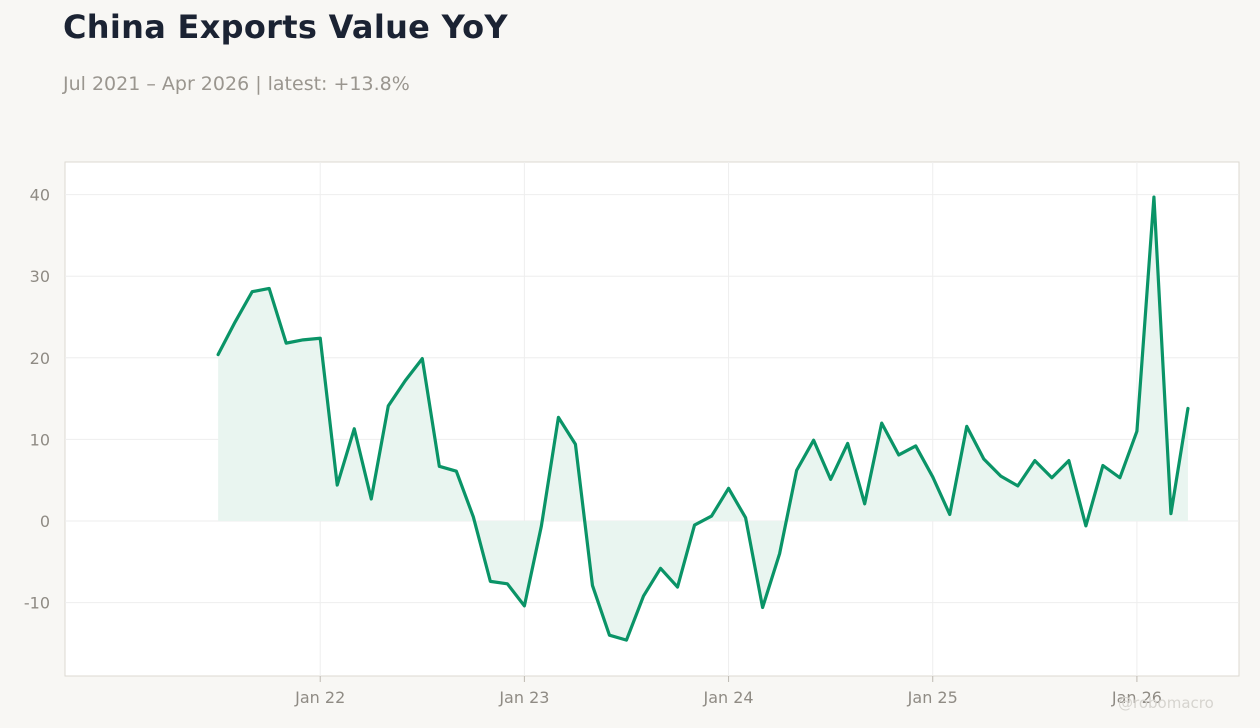 The image size is (1260, 728). Describe the element at coordinates (932, 697) in the screenshot. I see `x-tick-label: Jan 25` at that location.